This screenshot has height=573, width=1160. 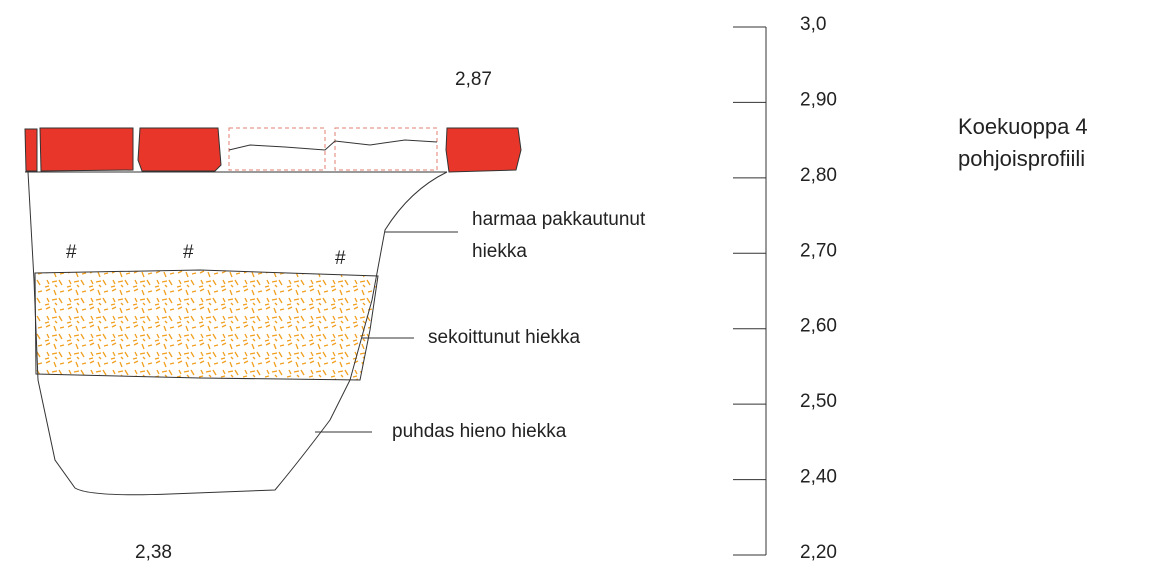 What do you see at coordinates (1021, 158) in the screenshot?
I see `title: pohjoisprofiili` at bounding box center [1021, 158].